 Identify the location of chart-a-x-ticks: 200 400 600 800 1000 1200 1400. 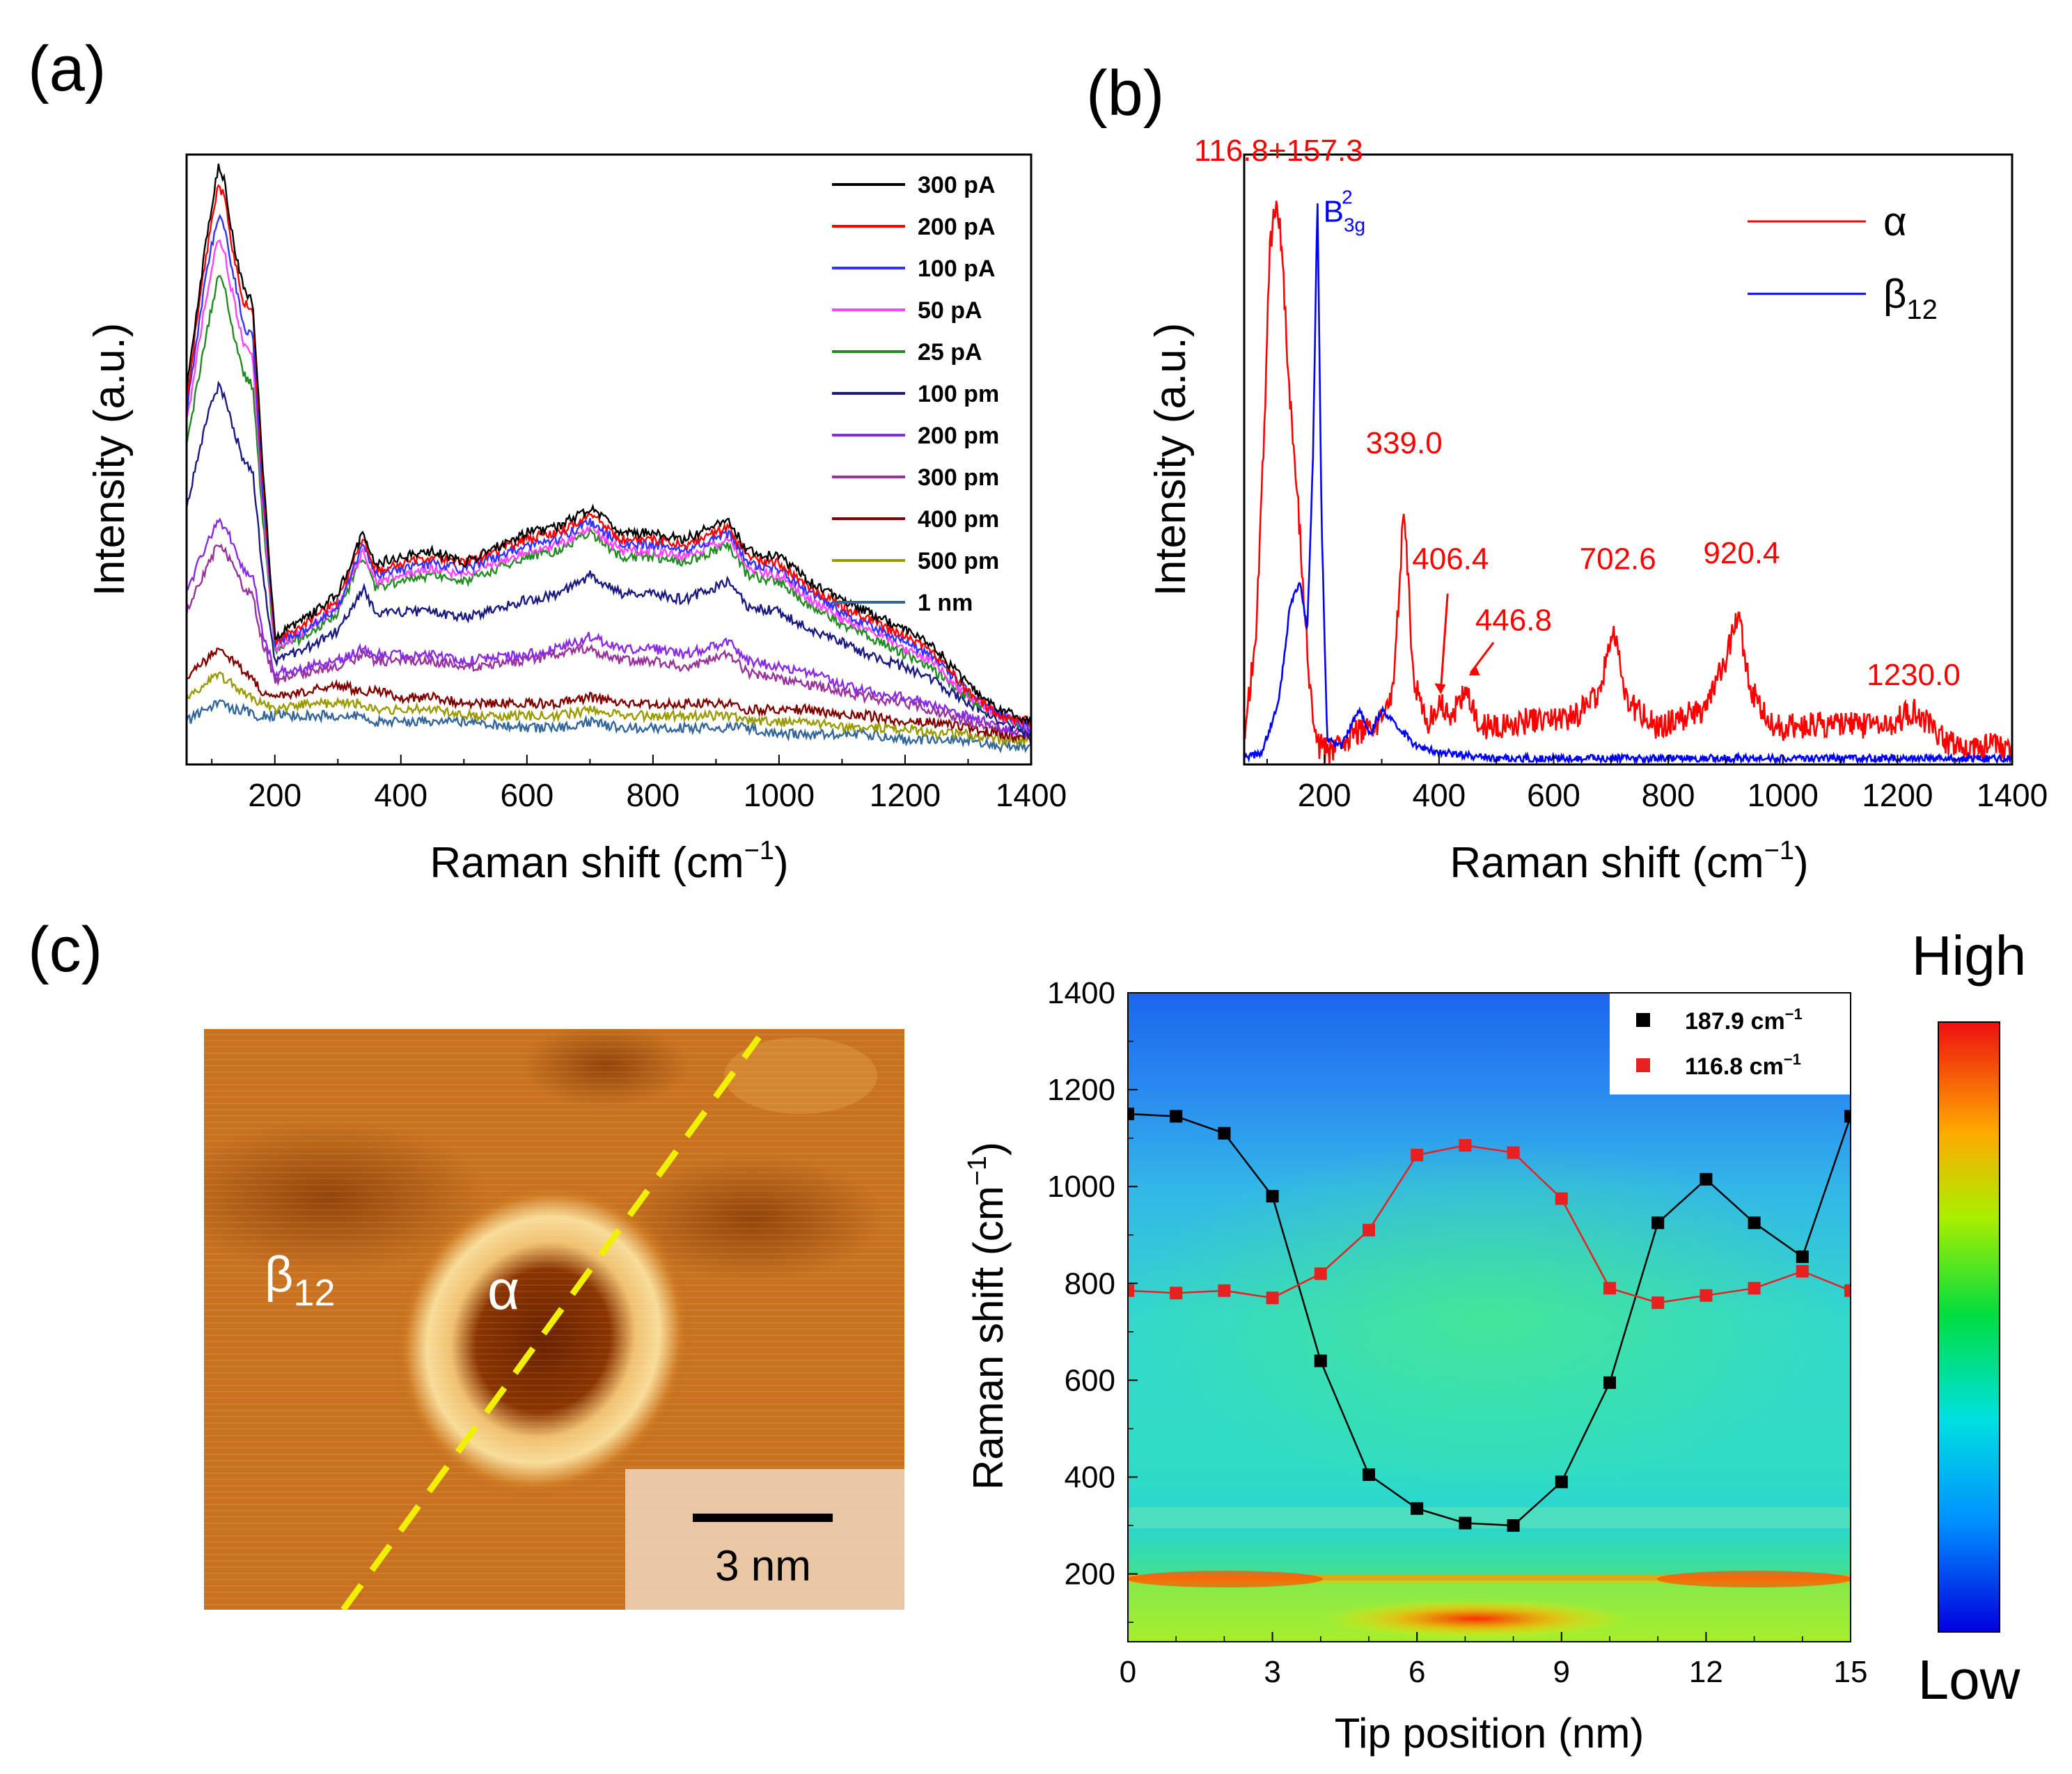
(639, 784).